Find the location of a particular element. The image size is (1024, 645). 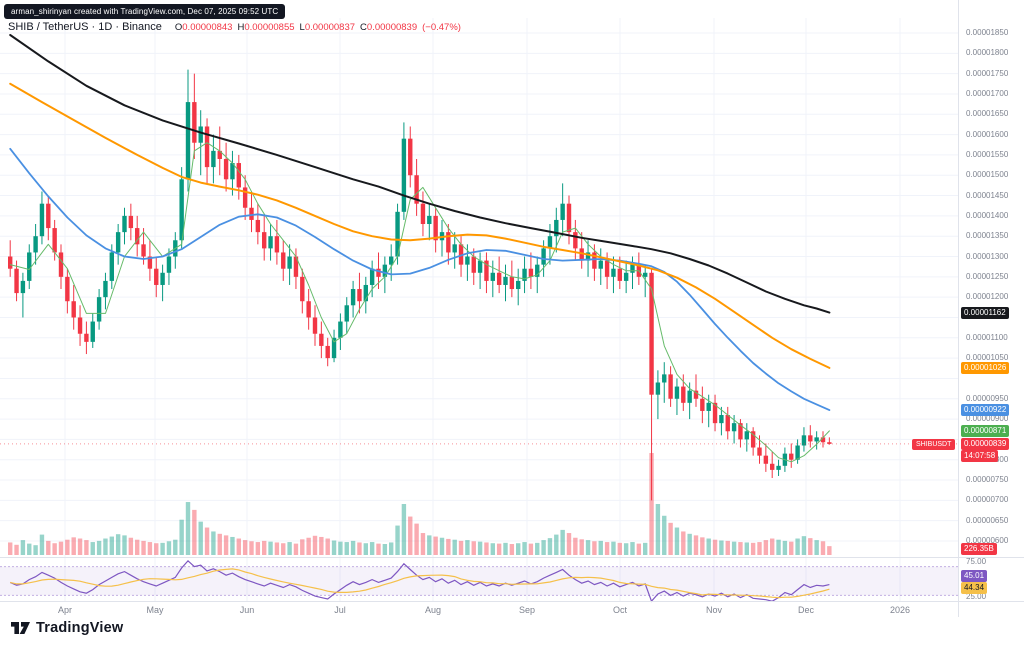

time-axis-label: Dec is located at coordinates (806, 610).